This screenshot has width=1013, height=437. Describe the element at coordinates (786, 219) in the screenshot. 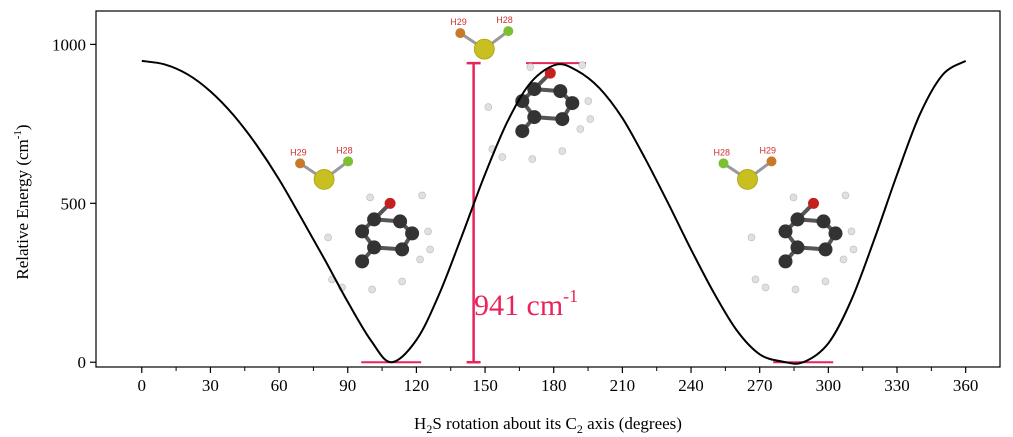

I see `molecule-2: H28 H29` at that location.